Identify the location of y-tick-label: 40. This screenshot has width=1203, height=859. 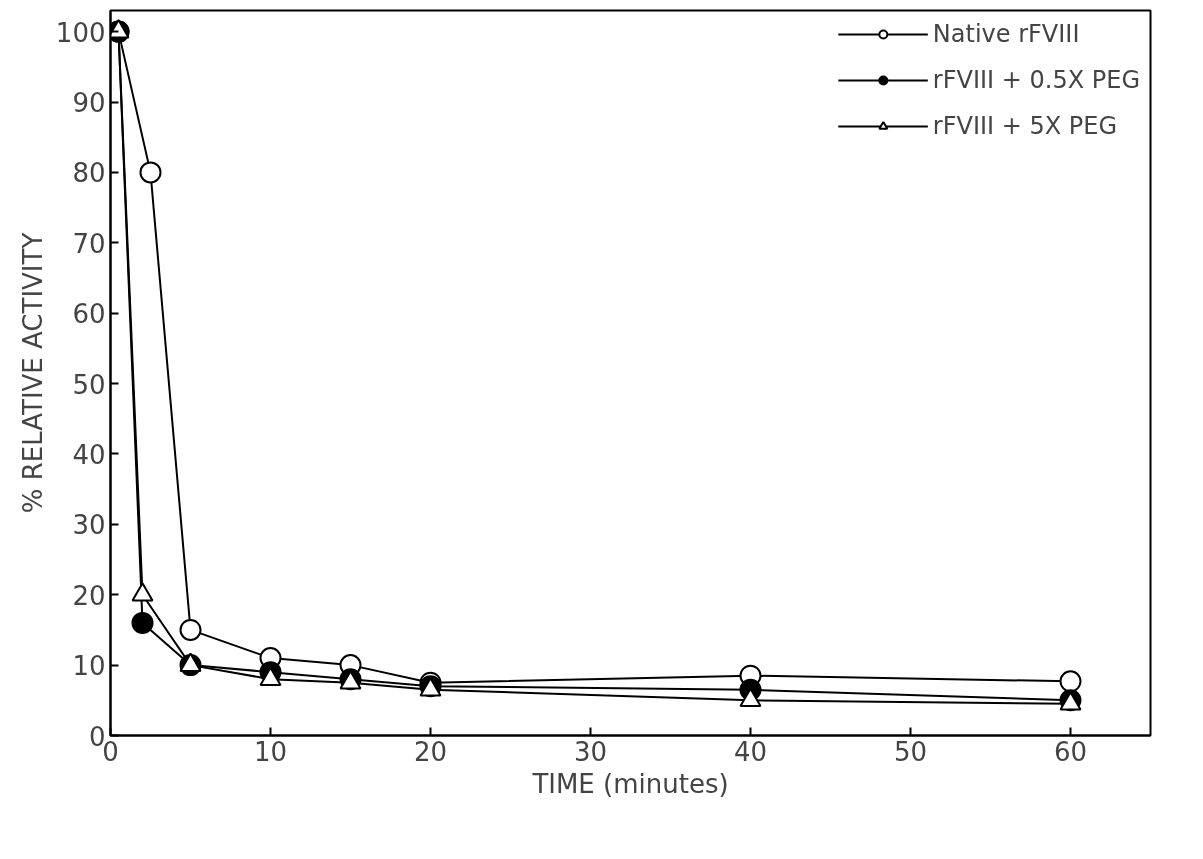
(89, 454).